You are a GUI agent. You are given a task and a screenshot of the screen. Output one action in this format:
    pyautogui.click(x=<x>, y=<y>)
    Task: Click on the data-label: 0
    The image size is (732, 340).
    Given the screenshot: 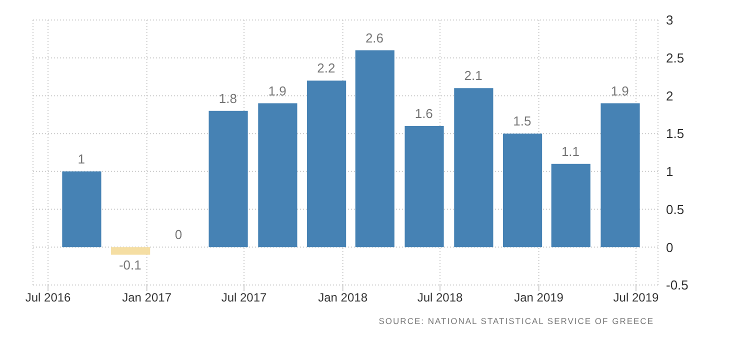 What is the action you would take?
    pyautogui.click(x=178, y=234)
    